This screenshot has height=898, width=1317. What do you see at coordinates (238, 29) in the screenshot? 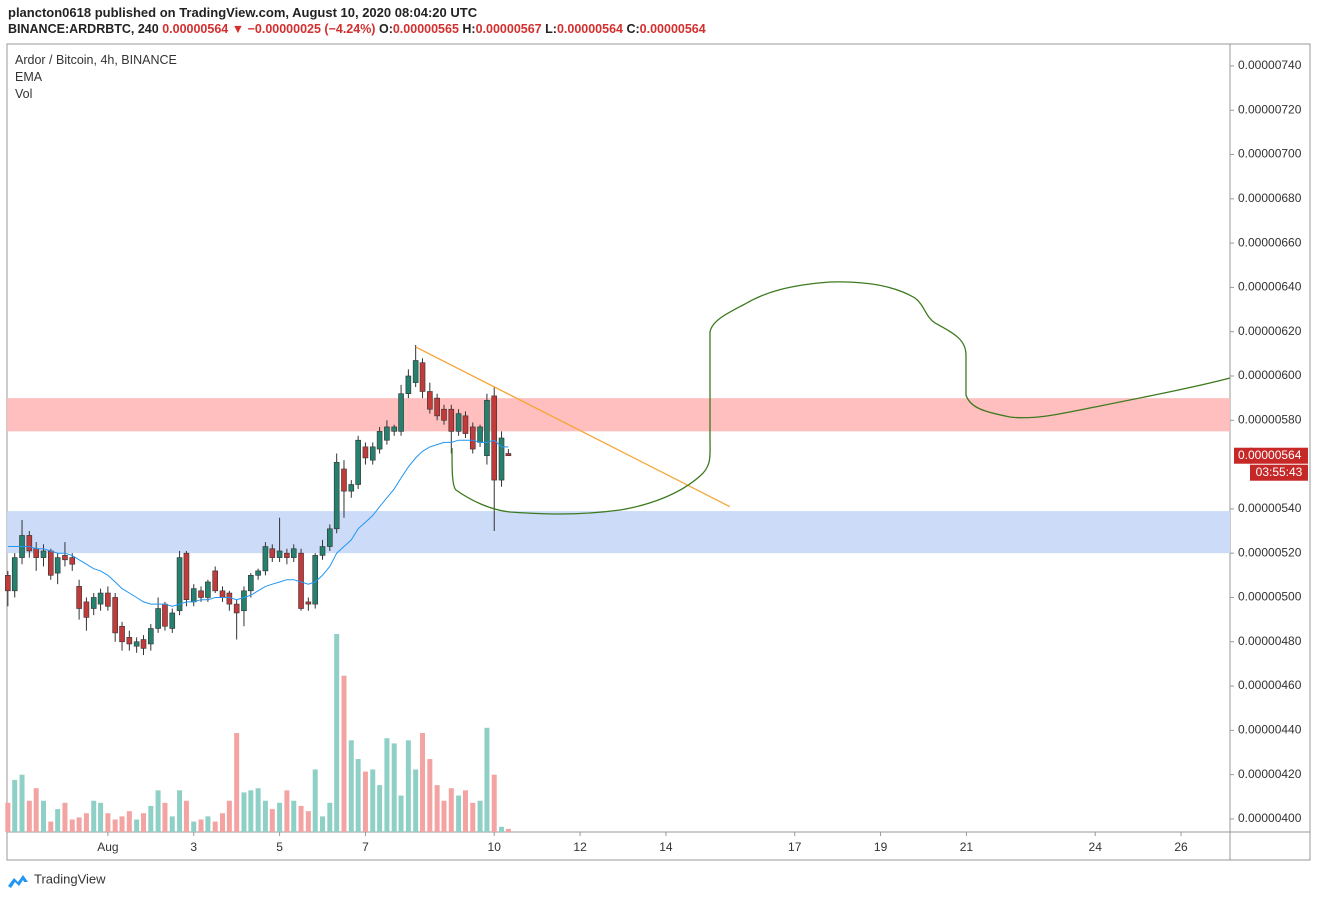
I see `arrow: ▼` at bounding box center [238, 29].